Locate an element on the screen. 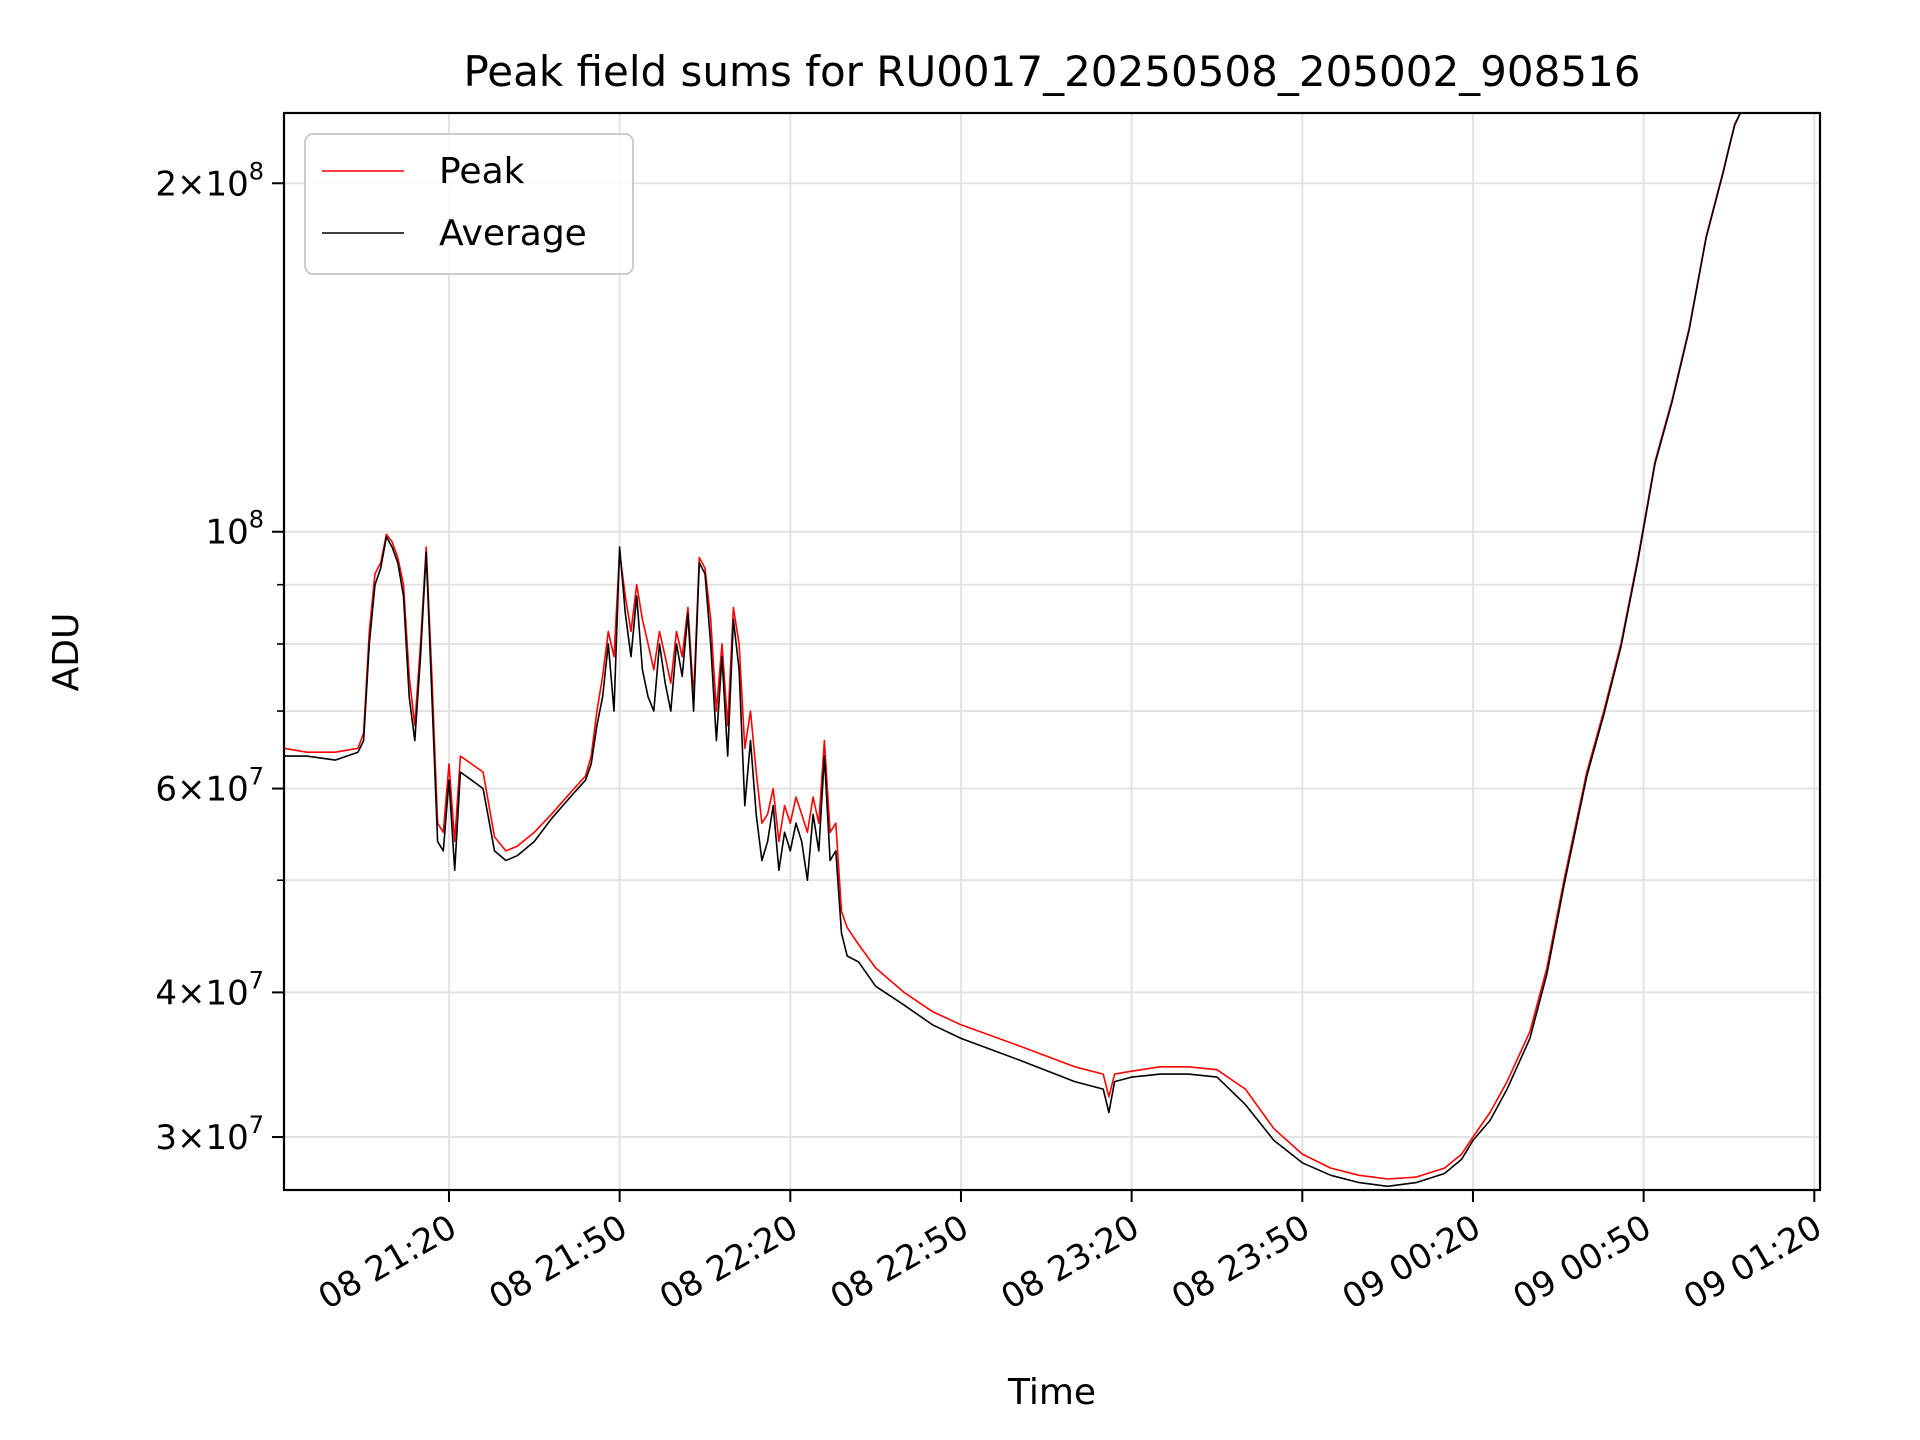 This screenshot has width=1920, height=1440. y-tick-label: 6×10⁷ is located at coordinates (209, 786).